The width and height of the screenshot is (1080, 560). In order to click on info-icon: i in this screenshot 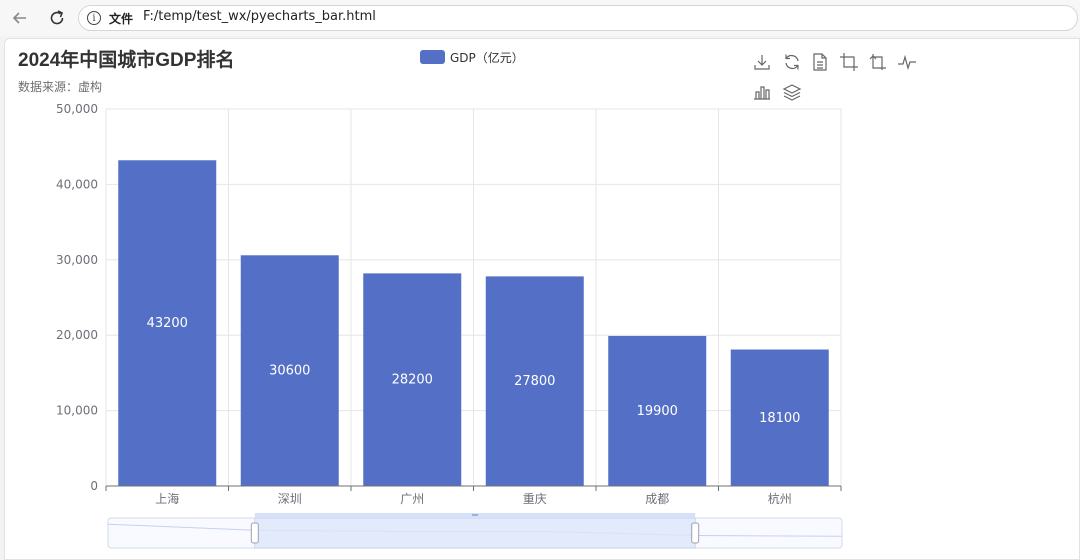, I will do `click(94, 18)`.